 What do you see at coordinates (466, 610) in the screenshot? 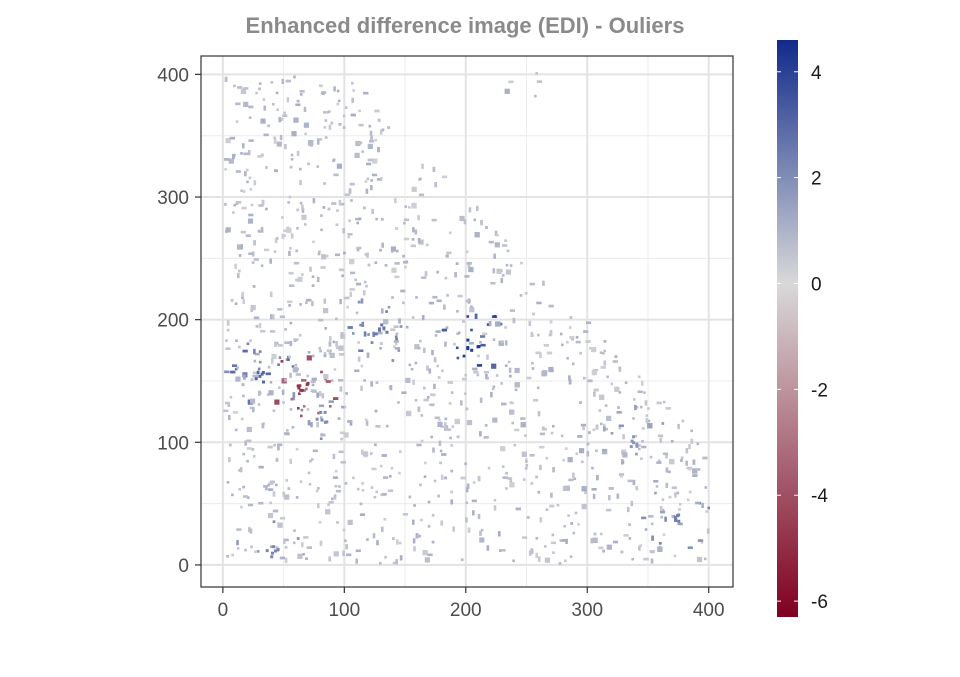
I see `x-tick-label: 200` at bounding box center [466, 610].